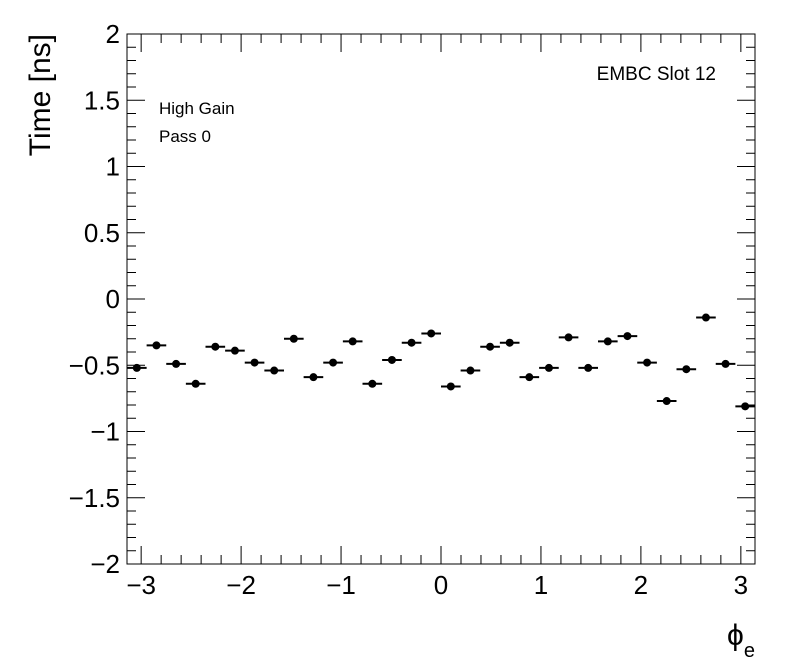 The height and width of the screenshot is (672, 796). What do you see at coordinates (735, 635) in the screenshot?
I see `x-axis-label-main: ϕ` at bounding box center [735, 635].